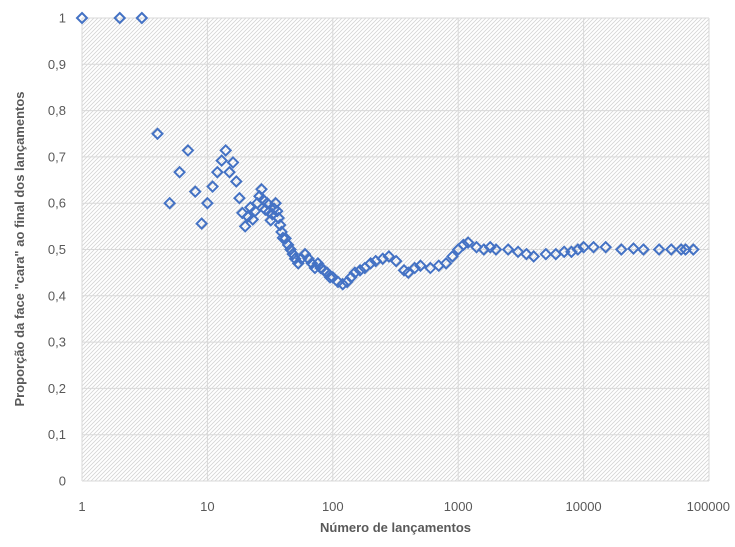 This screenshot has height=547, width=735. What do you see at coordinates (57, 110) in the screenshot?
I see `y-tick-label: 0,8` at bounding box center [57, 110].